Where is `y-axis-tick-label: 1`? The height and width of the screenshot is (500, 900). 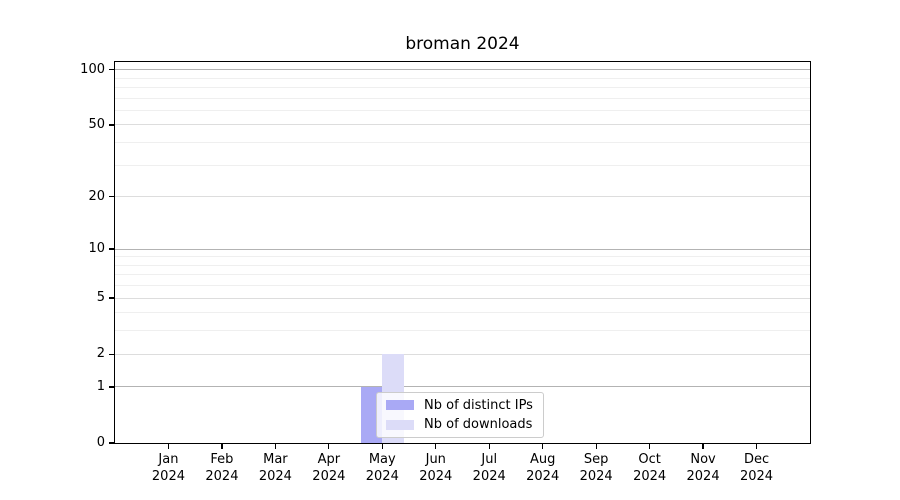
y-axis-tick-label: 1 is located at coordinates (100, 386).